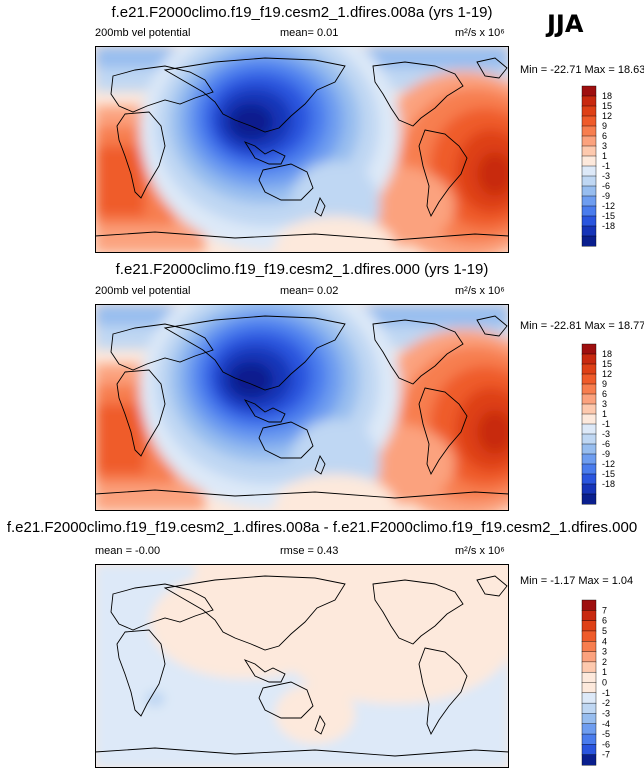 Image resolution: width=644 pixels, height=775 pixels. Describe the element at coordinates (565, 24) in the screenshot. I see `season-label: JJA` at that location.